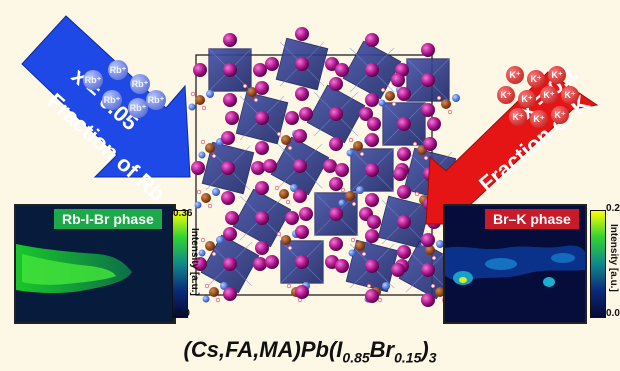 This screenshot has height=371, width=620. What do you see at coordinates (183, 313) in the screenshot?
I see `rb-colorbar-min: 0.0` at bounding box center [183, 313].